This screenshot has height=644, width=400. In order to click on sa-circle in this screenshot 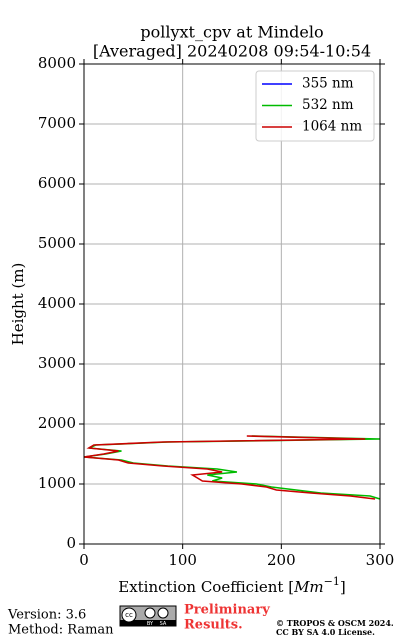, I will do `click(163, 613)`.